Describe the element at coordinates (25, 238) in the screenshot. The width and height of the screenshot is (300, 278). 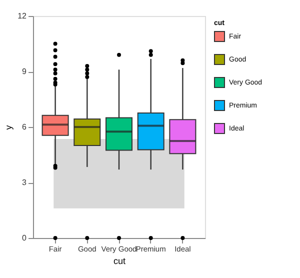
I see `y-tick-label: 0` at that location.